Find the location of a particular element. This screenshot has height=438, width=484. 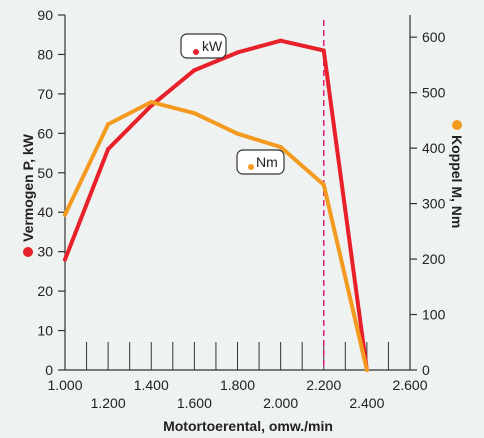

y-right-legend-dot-icon is located at coordinates (457, 125).